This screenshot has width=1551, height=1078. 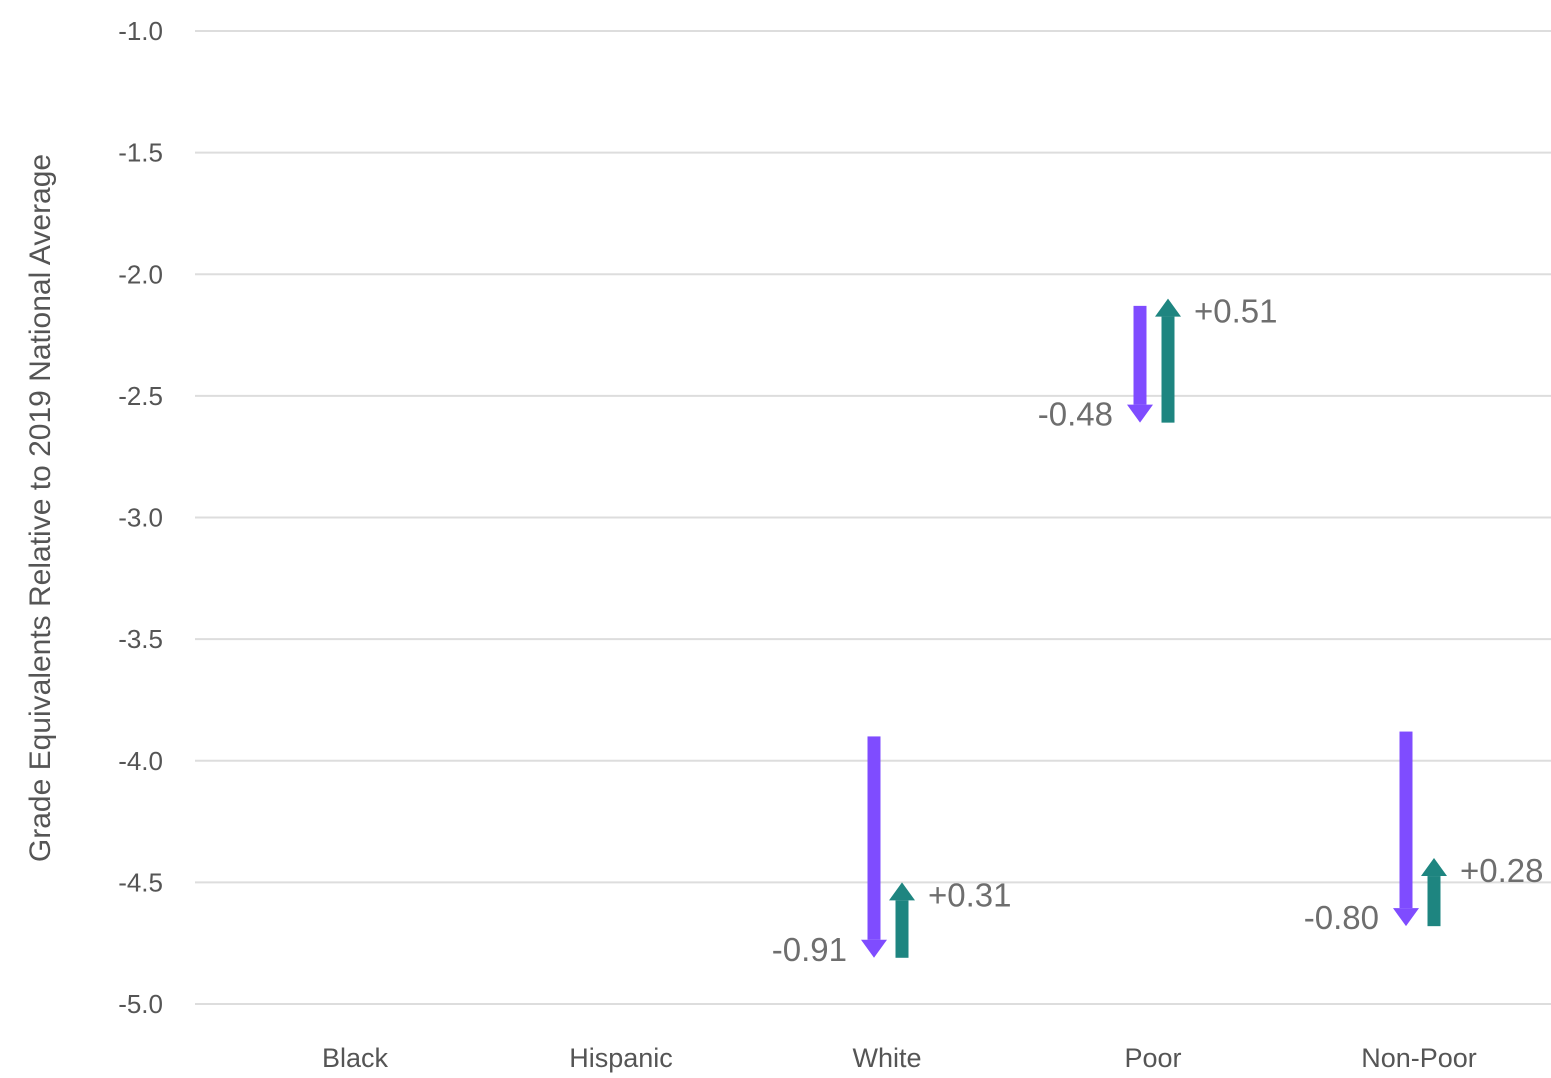 I want to click on x-category-label: Non-Poor, so click(x=1419, y=1058).